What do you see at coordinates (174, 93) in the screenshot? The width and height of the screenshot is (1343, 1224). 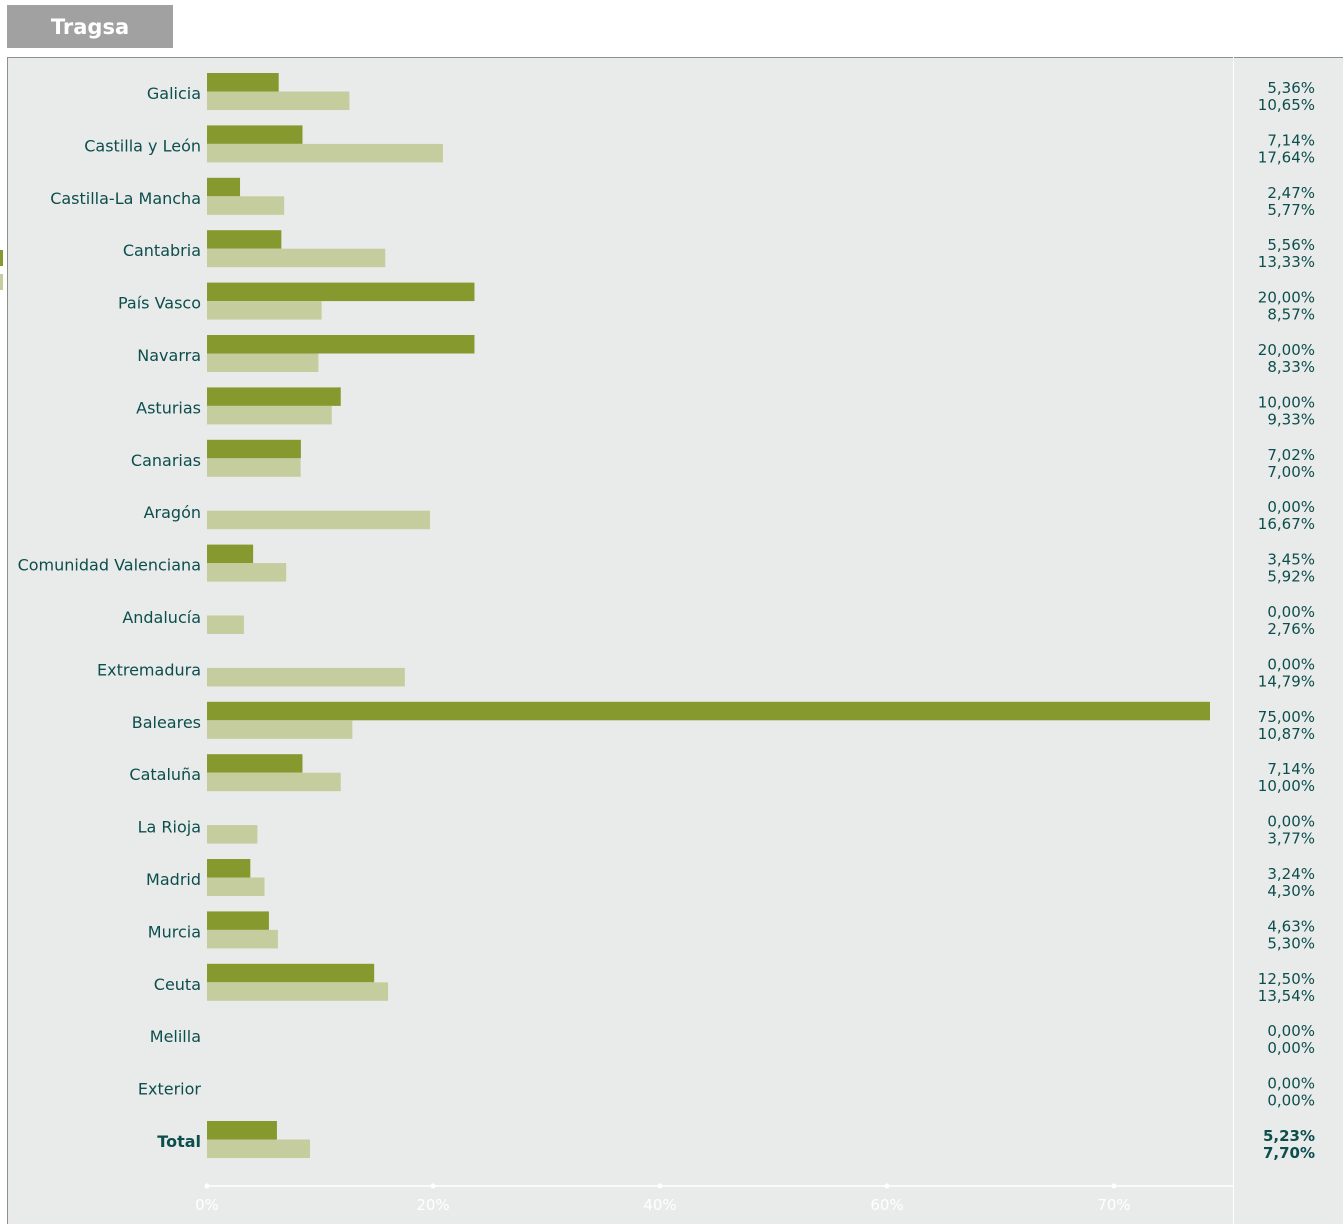 I see `category-label: Galicia` at bounding box center [174, 93].